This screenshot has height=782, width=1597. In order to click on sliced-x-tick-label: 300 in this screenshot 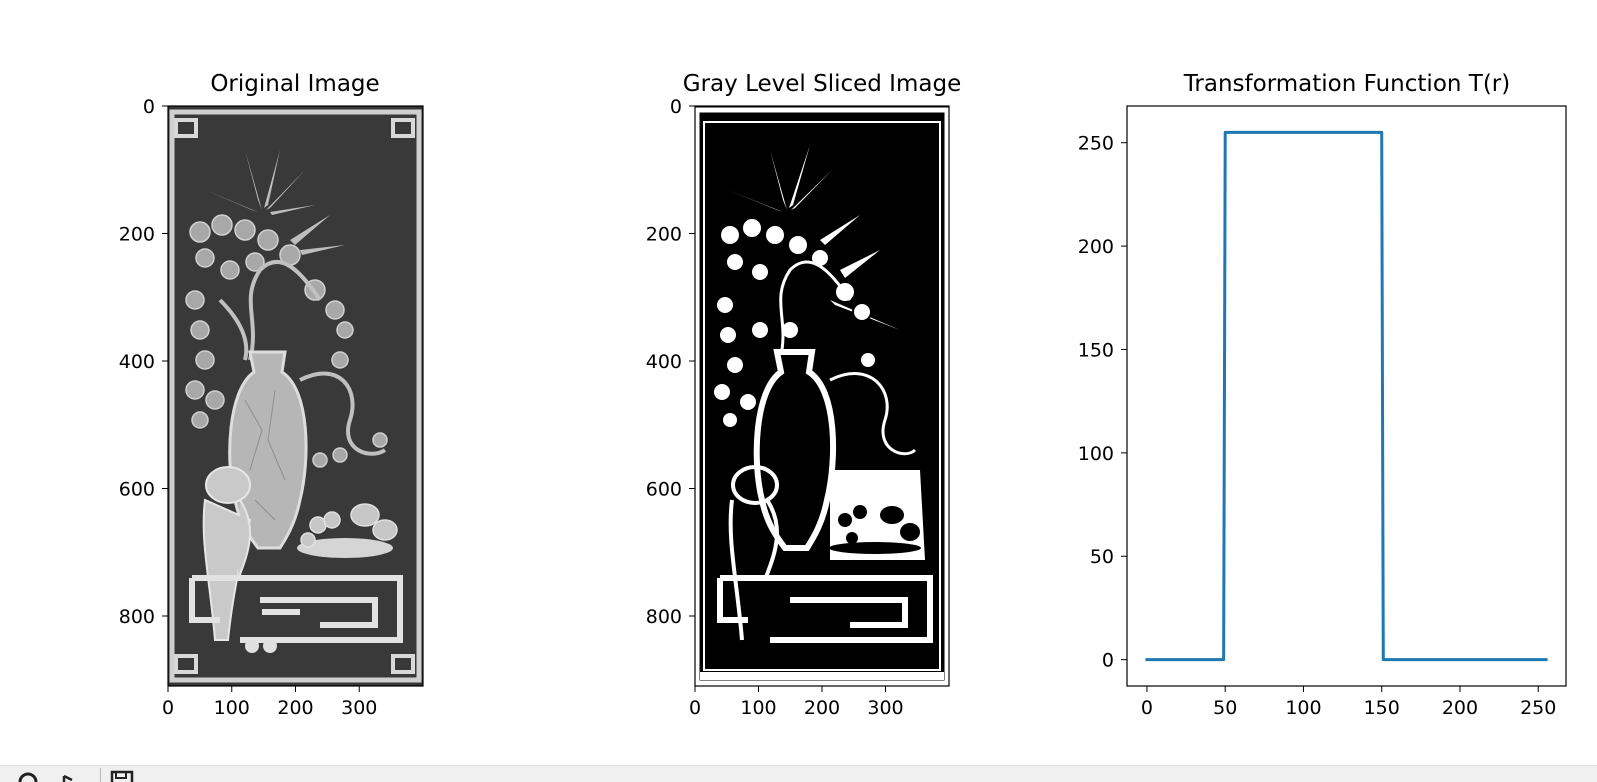, I will do `click(885, 708)`.